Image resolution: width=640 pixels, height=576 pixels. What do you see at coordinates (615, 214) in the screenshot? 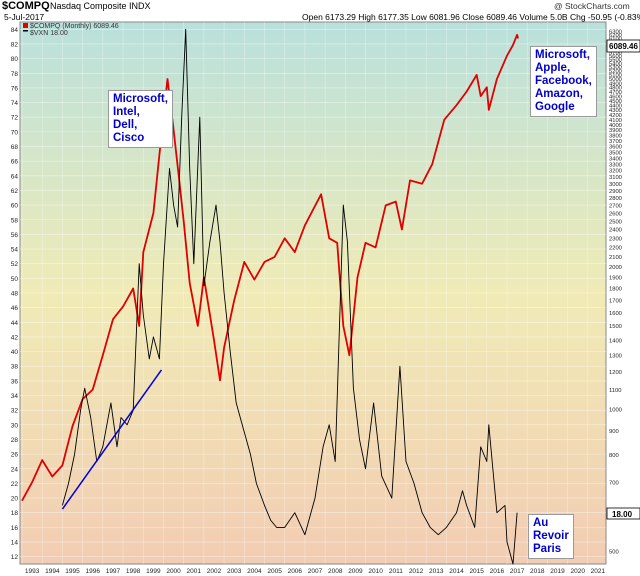
I see `right-axis-tick-label: 2600` at bounding box center [615, 214].